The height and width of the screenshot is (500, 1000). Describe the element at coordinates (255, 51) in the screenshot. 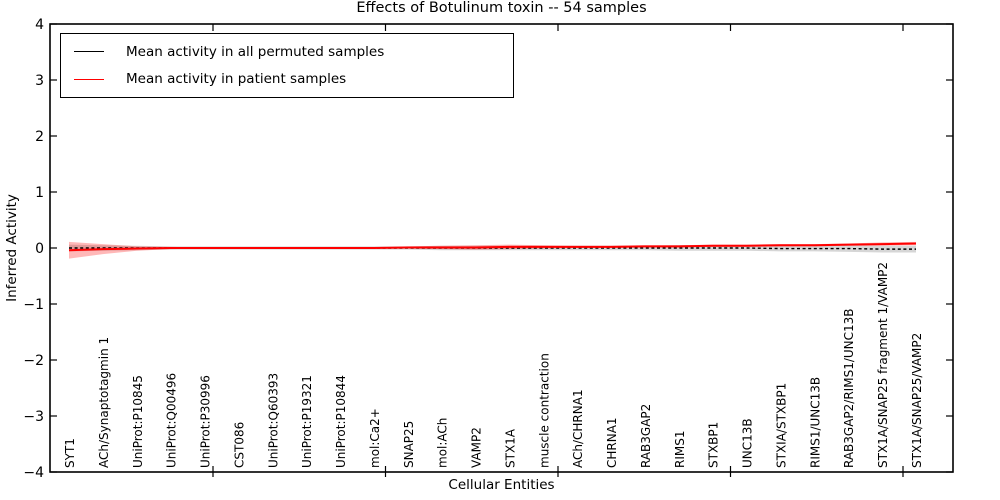

I see `legend-label-permuted: Mean activity in all permuted samples` at that location.